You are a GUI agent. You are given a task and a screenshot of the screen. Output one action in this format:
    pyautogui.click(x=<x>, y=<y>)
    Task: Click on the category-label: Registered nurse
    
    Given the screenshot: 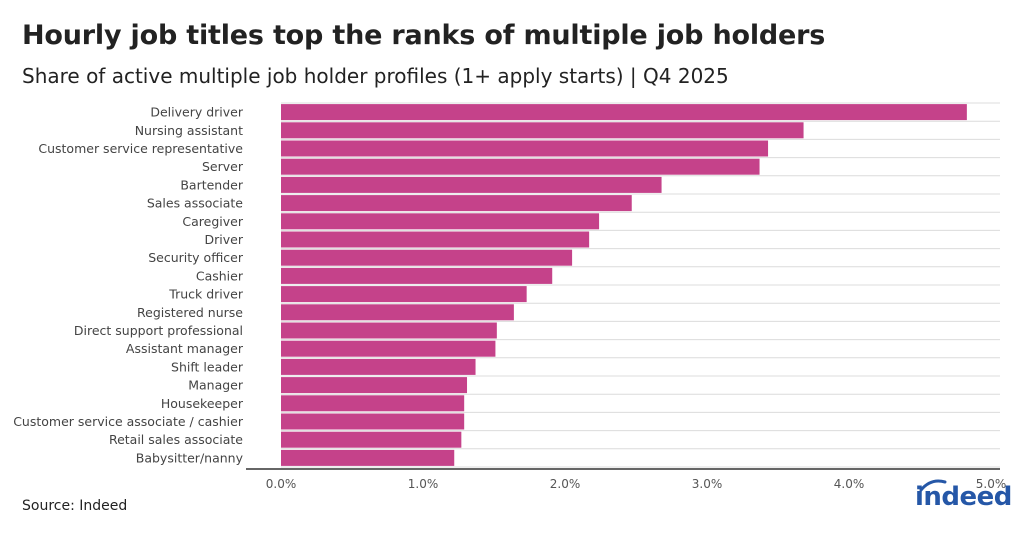 What is the action you would take?
    pyautogui.click(x=190, y=312)
    